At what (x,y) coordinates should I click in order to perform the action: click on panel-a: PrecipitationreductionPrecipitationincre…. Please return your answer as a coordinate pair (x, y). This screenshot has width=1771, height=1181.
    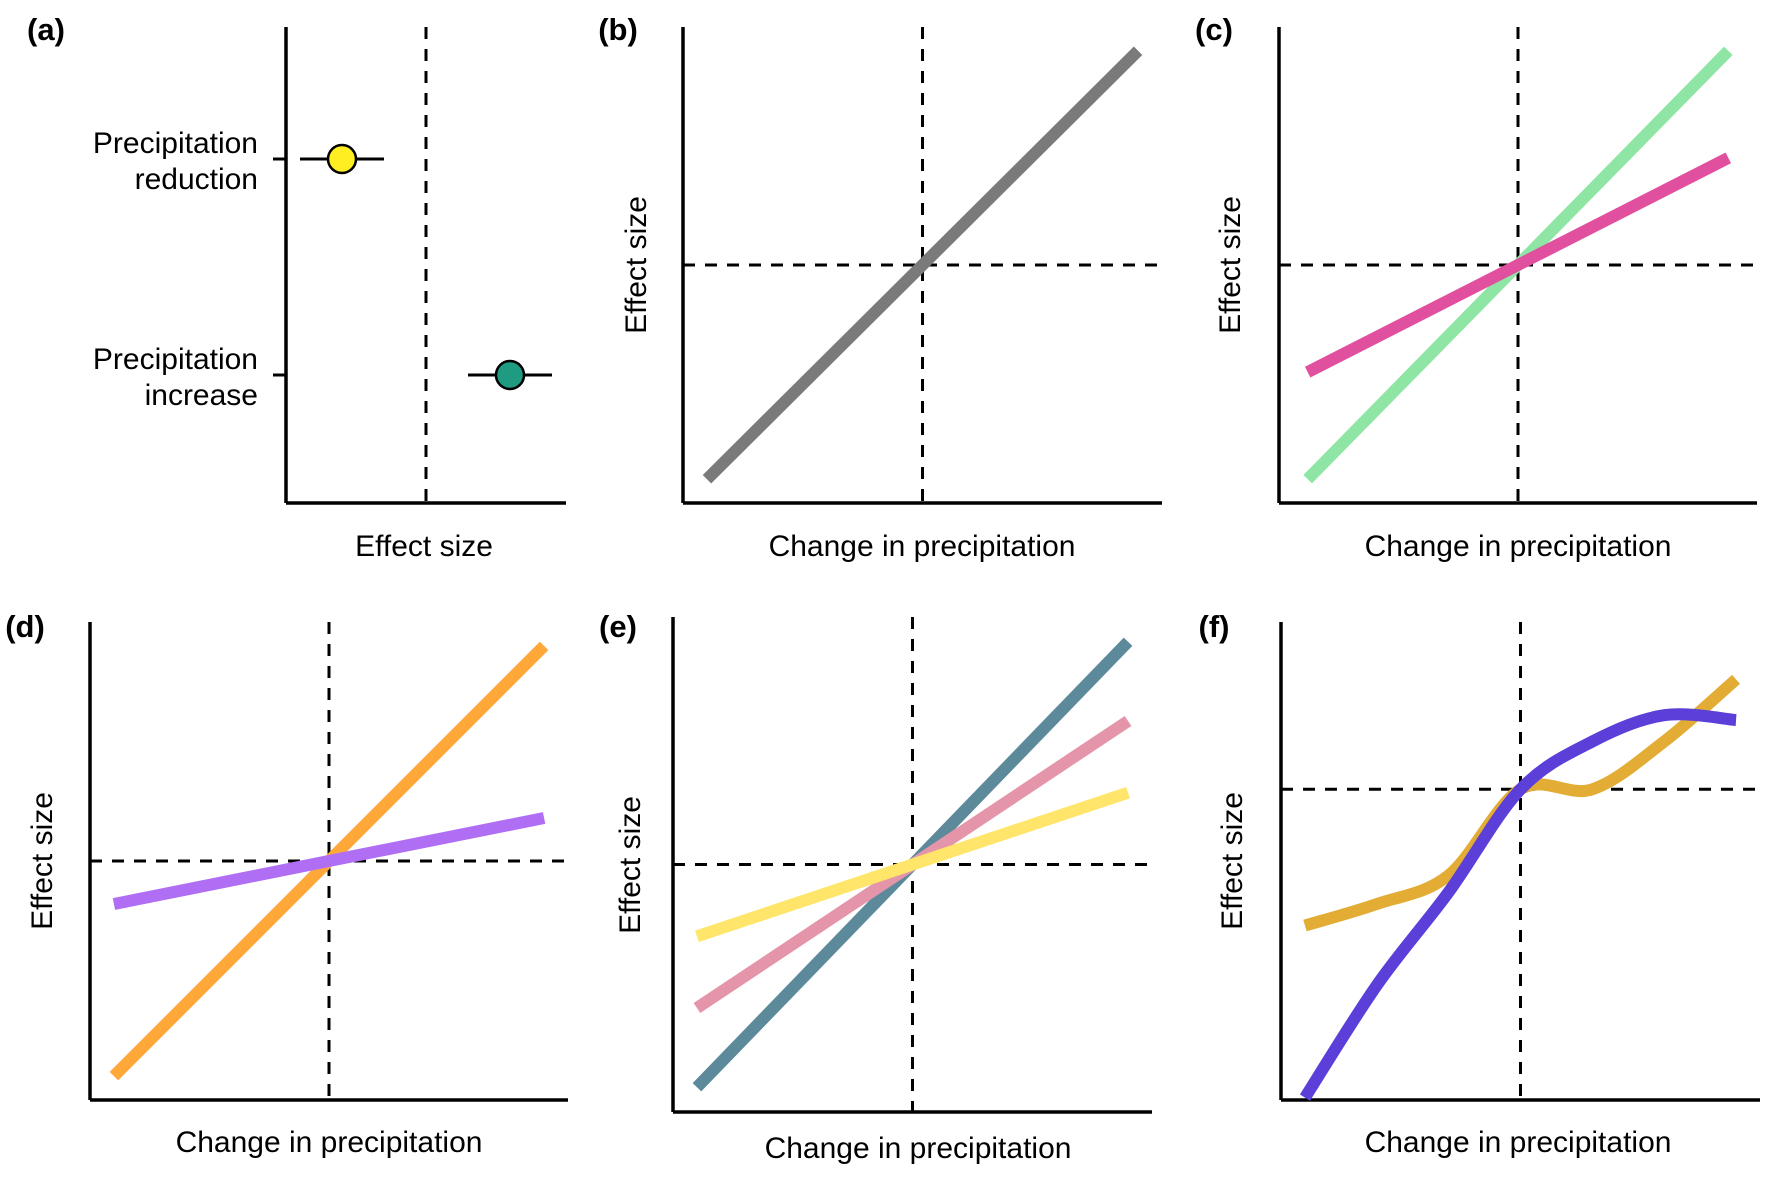
    Looking at the image, I should click on (296, 287).